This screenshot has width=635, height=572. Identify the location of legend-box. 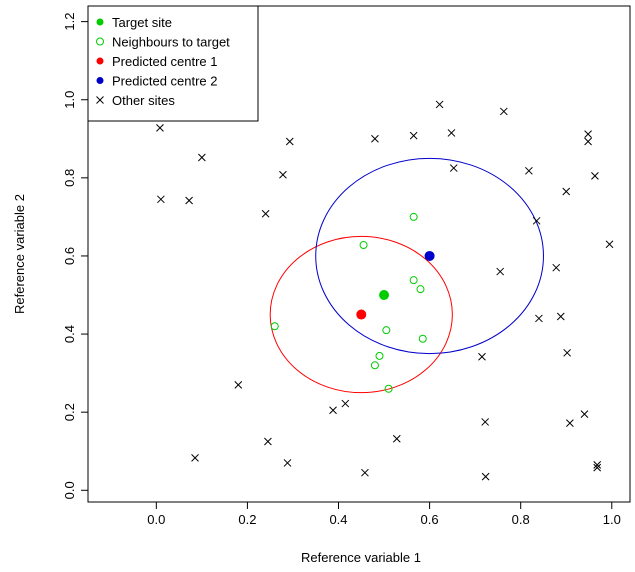
(173, 63).